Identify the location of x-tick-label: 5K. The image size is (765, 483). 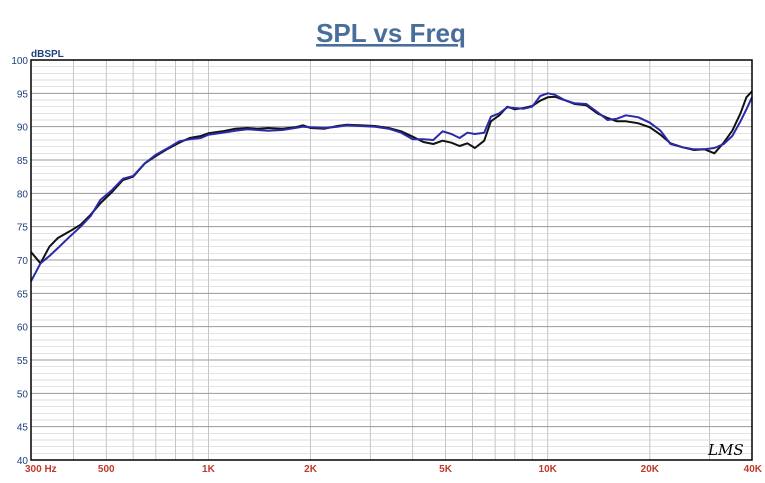
(446, 469).